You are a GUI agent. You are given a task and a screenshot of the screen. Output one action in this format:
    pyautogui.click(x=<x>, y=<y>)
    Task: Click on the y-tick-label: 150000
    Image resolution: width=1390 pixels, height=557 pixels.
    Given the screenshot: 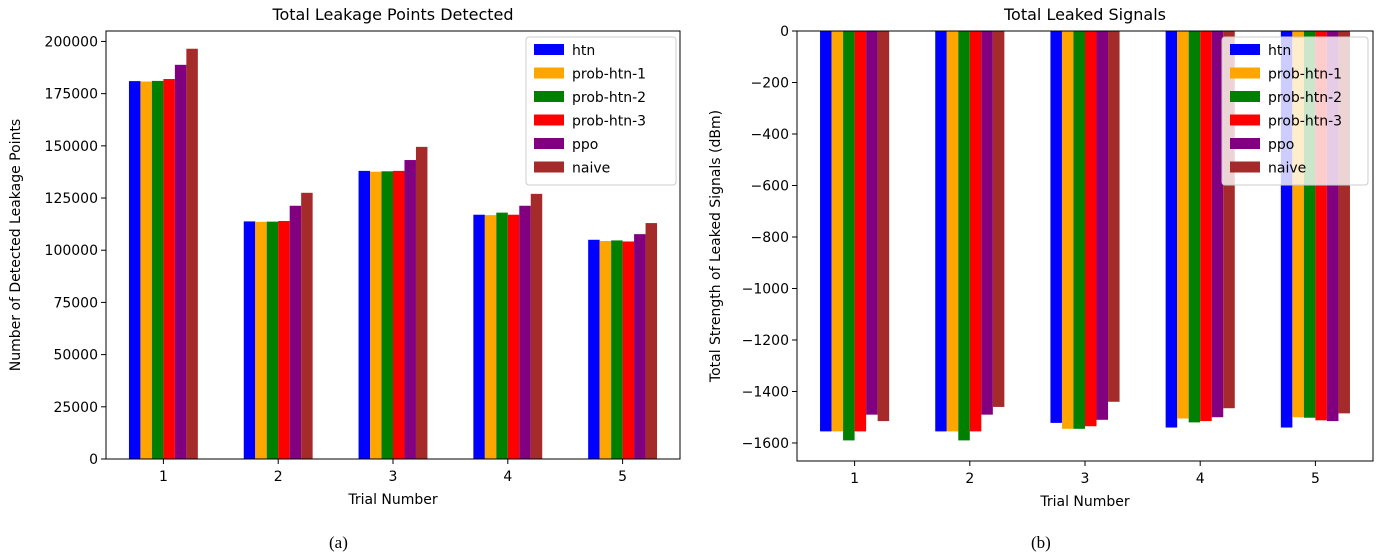 What is the action you would take?
    pyautogui.click(x=71, y=147)
    